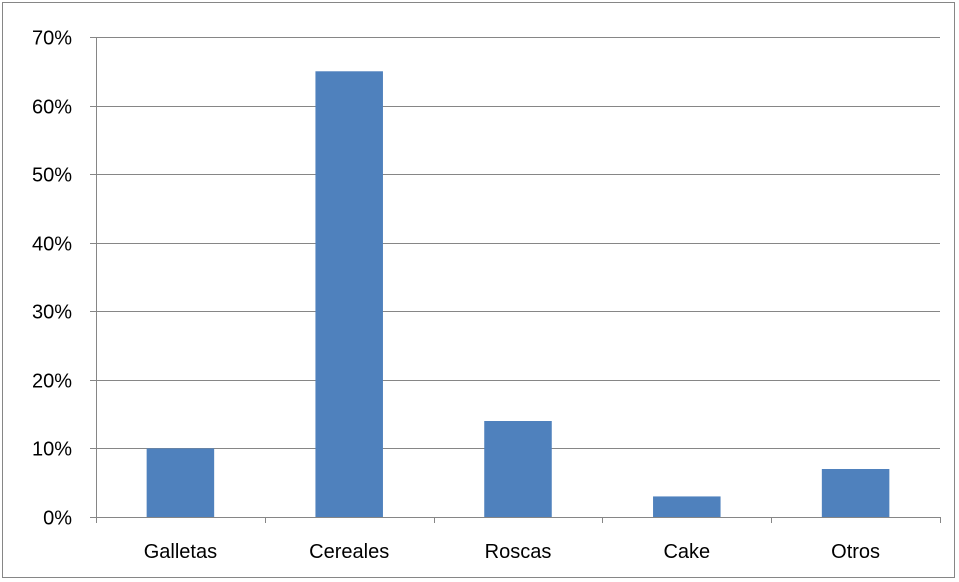  Describe the element at coordinates (349, 552) in the screenshot. I see `x-tick-label: Cereales` at that location.